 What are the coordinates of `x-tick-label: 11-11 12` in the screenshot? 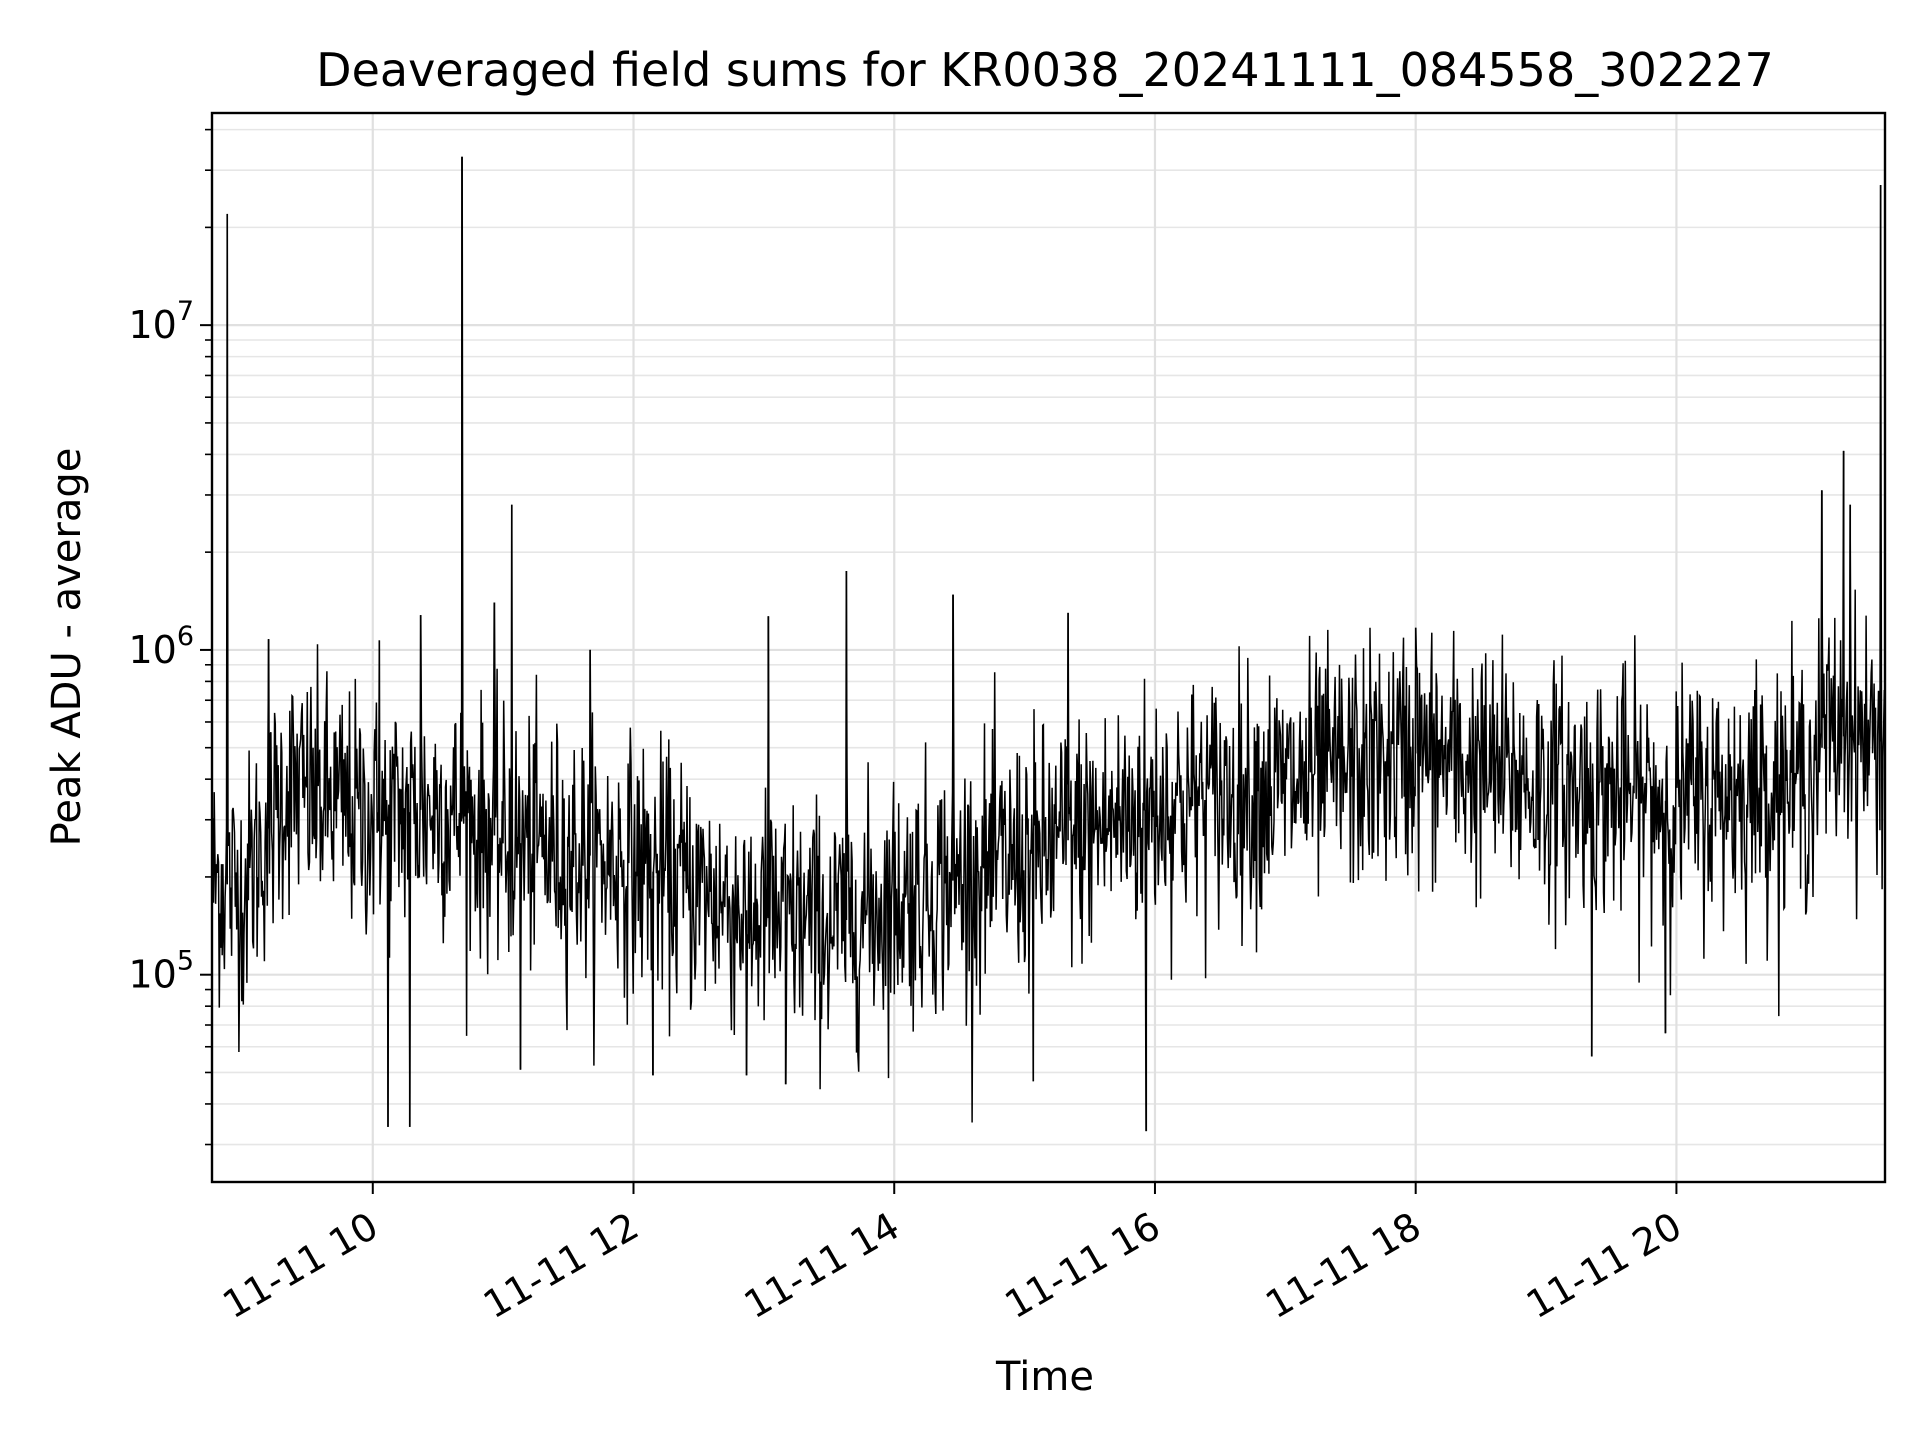 It's located at (561, 1266).